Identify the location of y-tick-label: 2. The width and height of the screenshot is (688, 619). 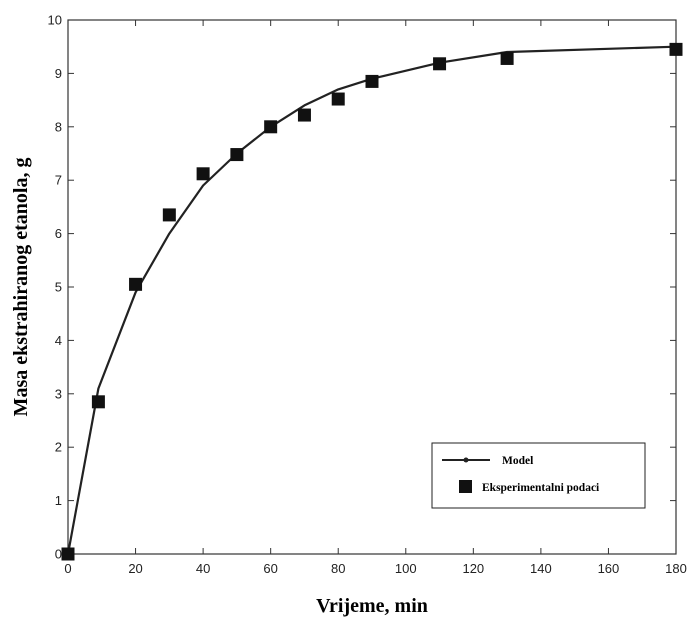
(58, 447).